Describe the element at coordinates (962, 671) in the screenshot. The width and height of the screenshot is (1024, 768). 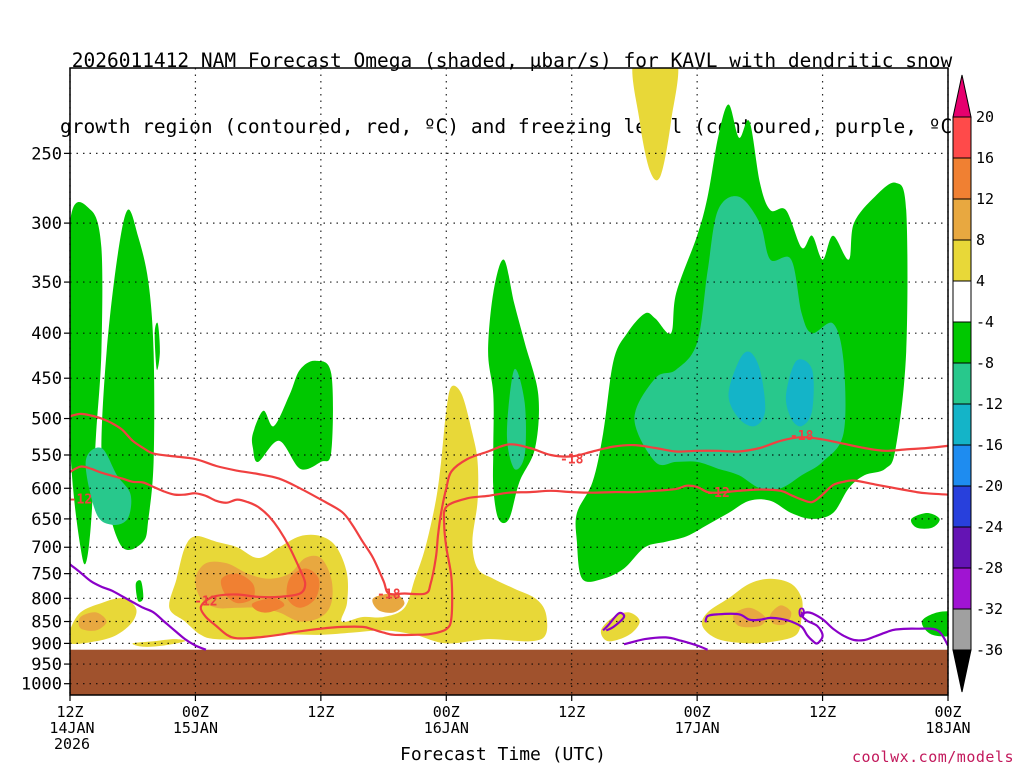
I see `colorbar-arrow-bottom` at that location.